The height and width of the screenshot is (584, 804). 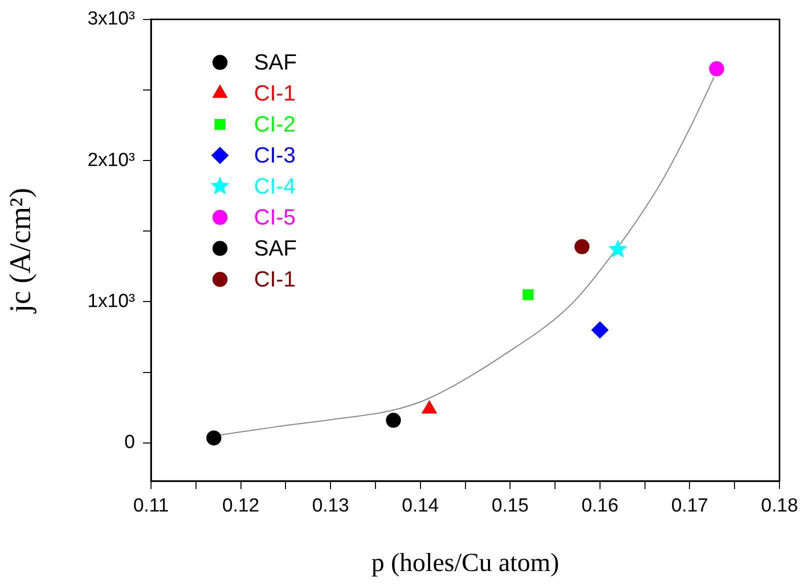 What do you see at coordinates (275, 185) in the screenshot?
I see `legend-label: CI-4` at bounding box center [275, 185].